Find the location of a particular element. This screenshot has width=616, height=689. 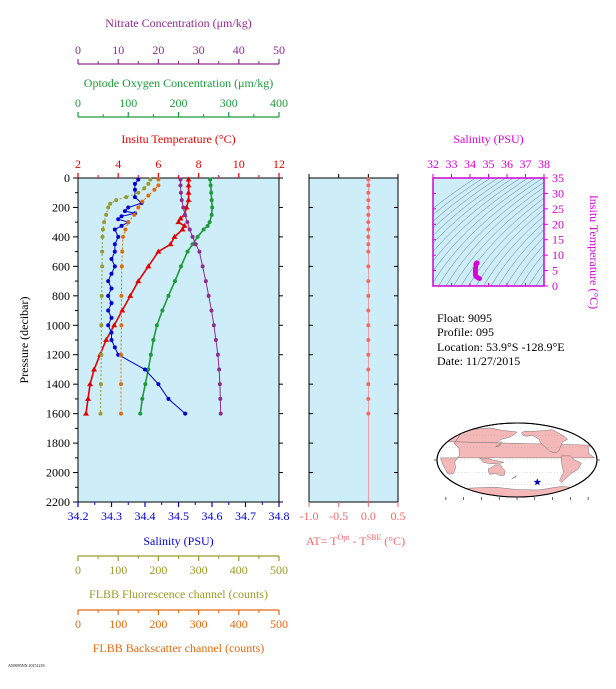

info-profile: Profile: 095 is located at coordinates (465, 332).